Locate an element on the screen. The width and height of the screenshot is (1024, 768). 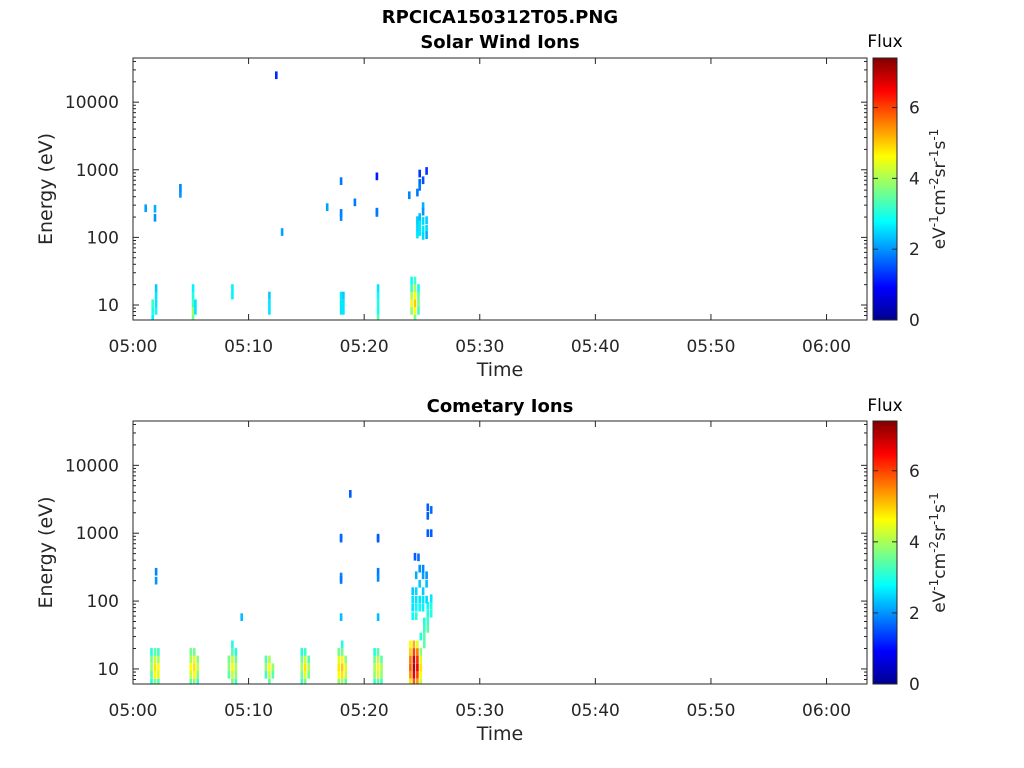
x-tick-label: 05:30 is located at coordinates (479, 347).